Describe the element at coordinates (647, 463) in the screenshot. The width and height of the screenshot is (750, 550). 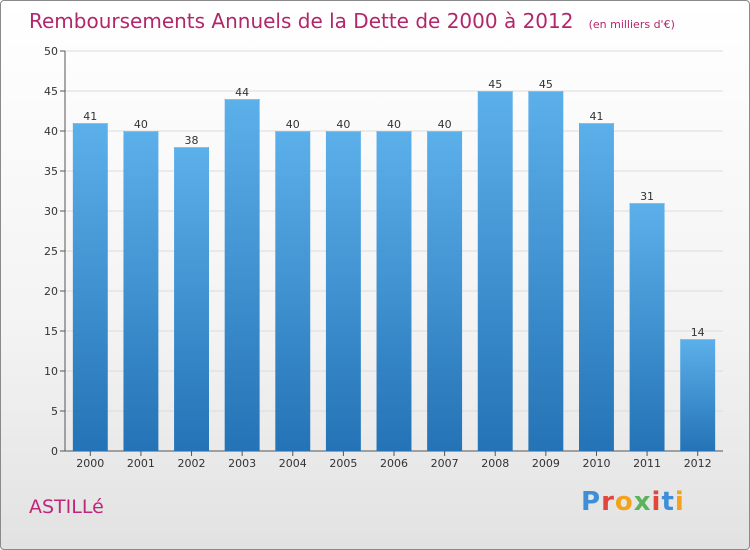
I see `x-tick-label: 2011` at that location.